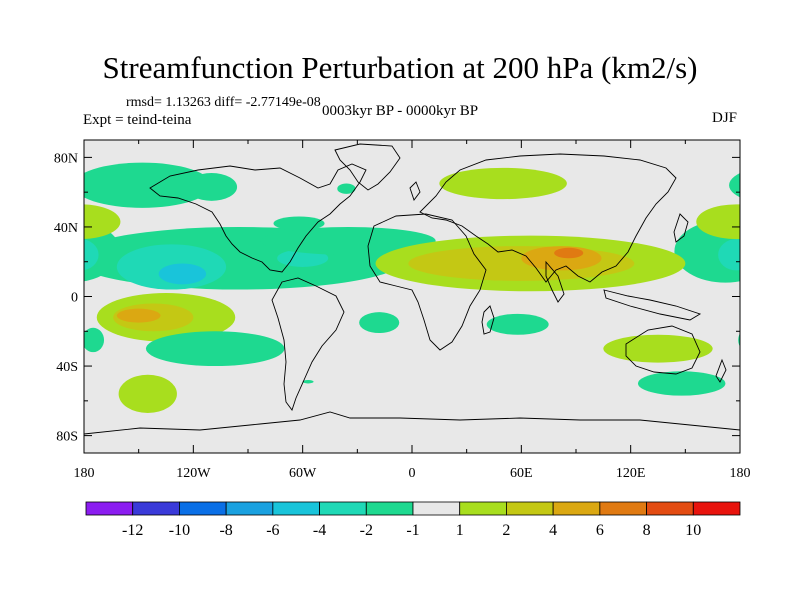 Image resolution: width=800 pixels, height=600 pixels. What do you see at coordinates (413, 520) in the screenshot?
I see `colorbar: -12 -10 -8 -6 -4 -2 -1 1 2 4 6 8 10` at bounding box center [413, 520].